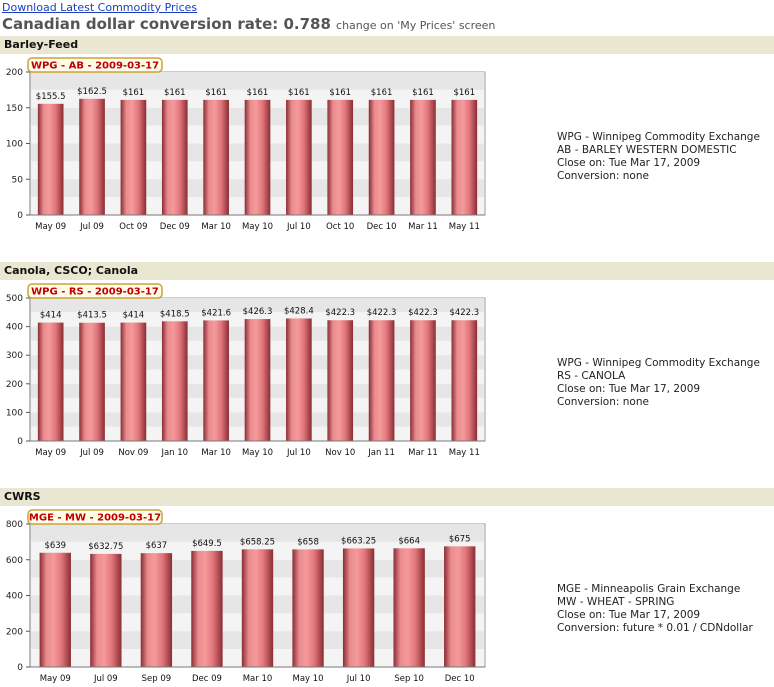 The height and width of the screenshot is (687, 774). What do you see at coordinates (460, 539) in the screenshot?
I see `bar-value-label: $675` at bounding box center [460, 539].